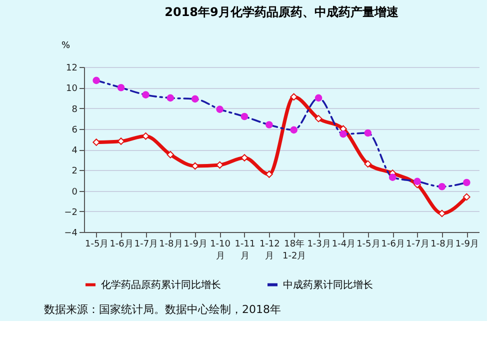 The width and height of the screenshot is (500, 345). Describe the element at coordinates (71, 233) in the screenshot. I see `y-tick-label: −4` at that location.